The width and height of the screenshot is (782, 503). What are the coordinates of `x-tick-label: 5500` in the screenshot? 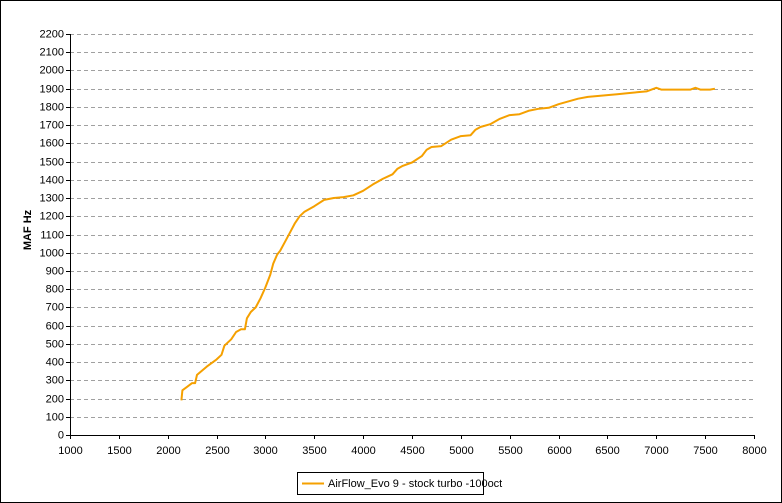 It's located at (510, 451).